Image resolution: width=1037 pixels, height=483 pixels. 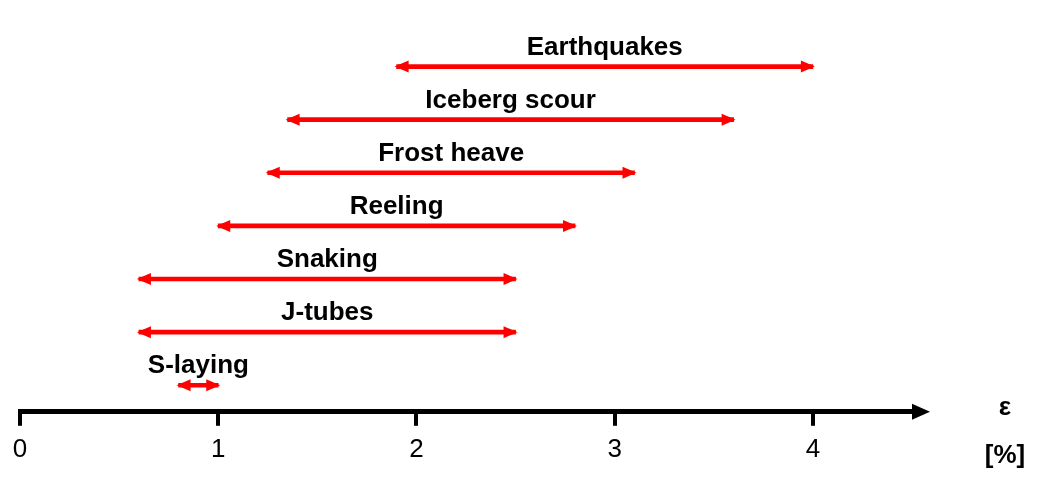 I want to click on x-axis-title: ε [%], so click(x=1005, y=429).